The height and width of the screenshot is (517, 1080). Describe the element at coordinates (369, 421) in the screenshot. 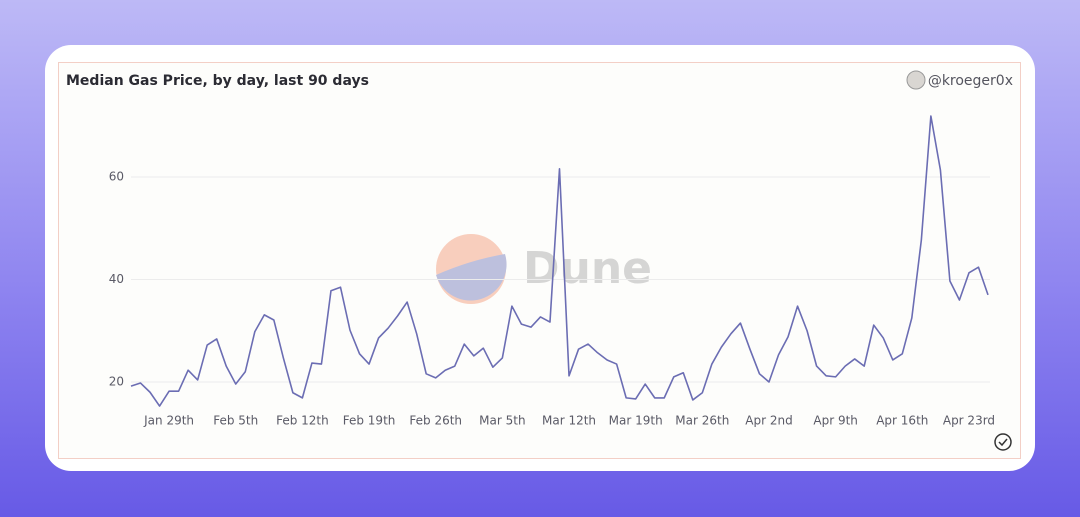

I see `x-tick-label: Feb 19th` at that location.